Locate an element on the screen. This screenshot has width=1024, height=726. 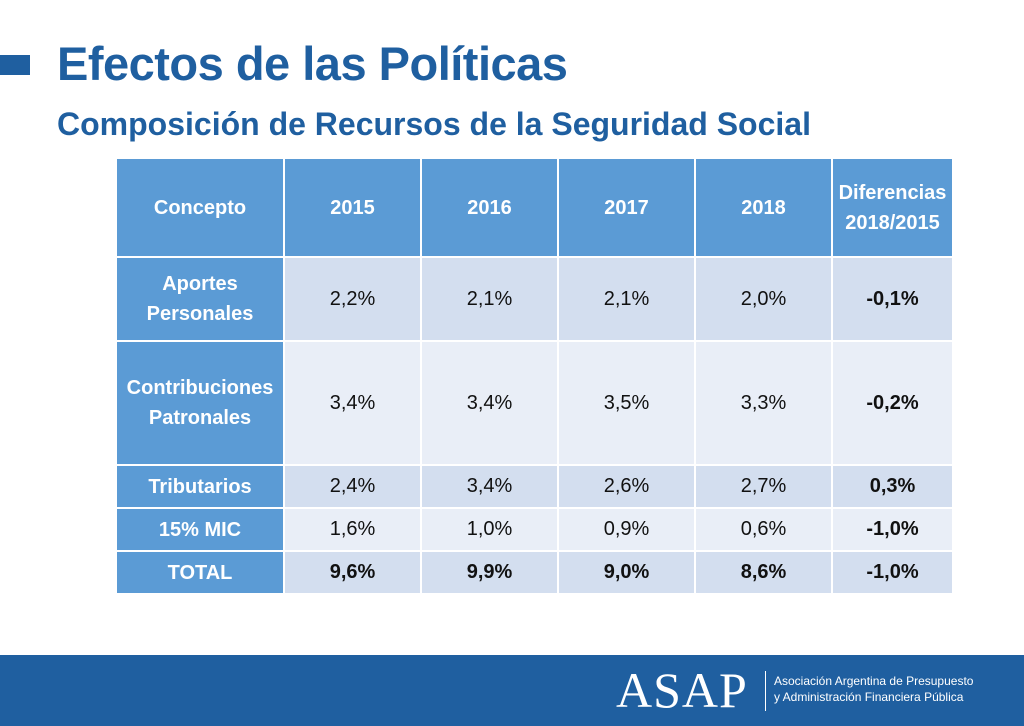
cell-value: 9,0% is located at coordinates (627, 573).